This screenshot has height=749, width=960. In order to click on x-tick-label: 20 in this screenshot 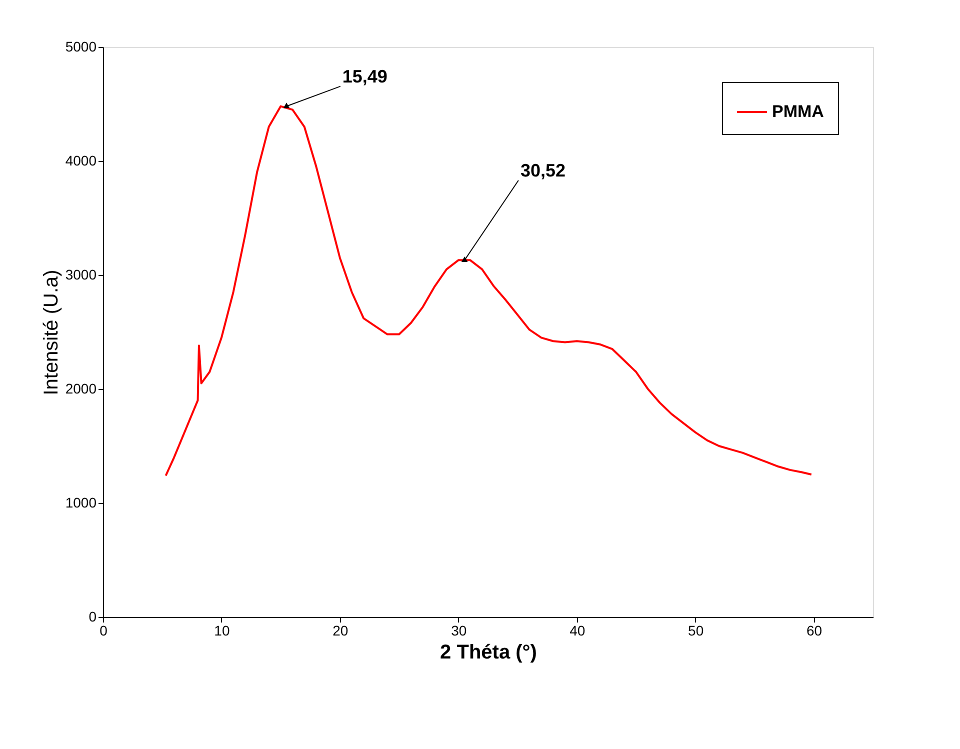, I will do `click(340, 630)`.